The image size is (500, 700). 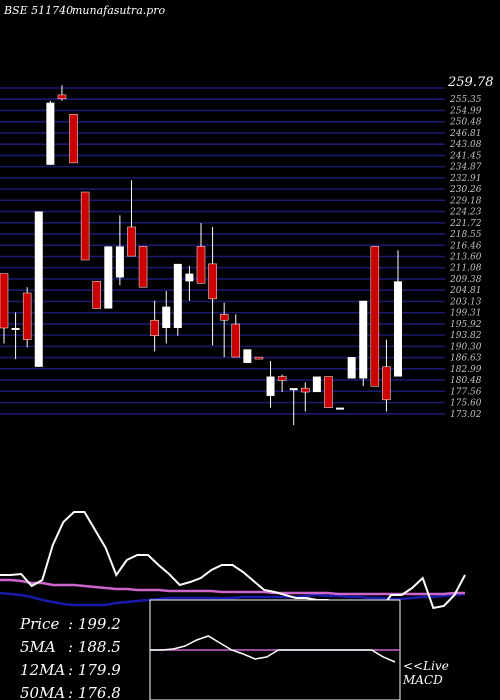 I want to click on ma5-label: 5MA, so click(x=38, y=647).